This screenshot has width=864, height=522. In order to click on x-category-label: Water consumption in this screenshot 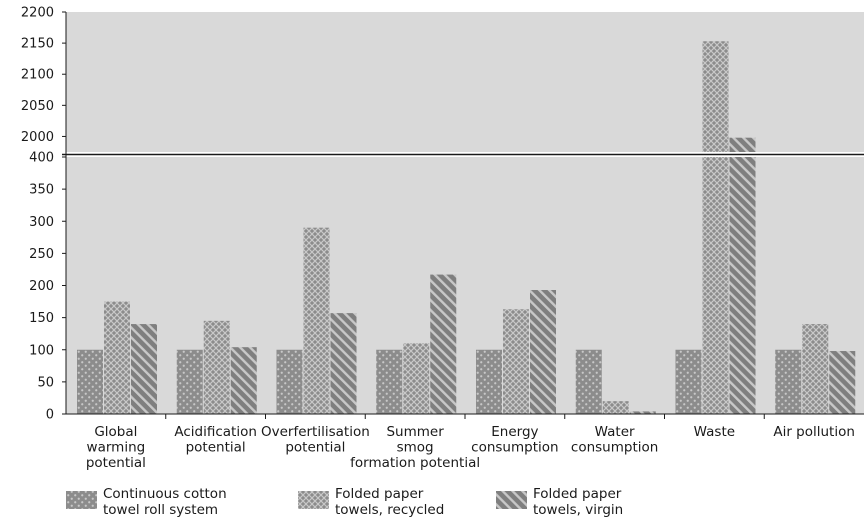, I will do `click(614, 440)`.